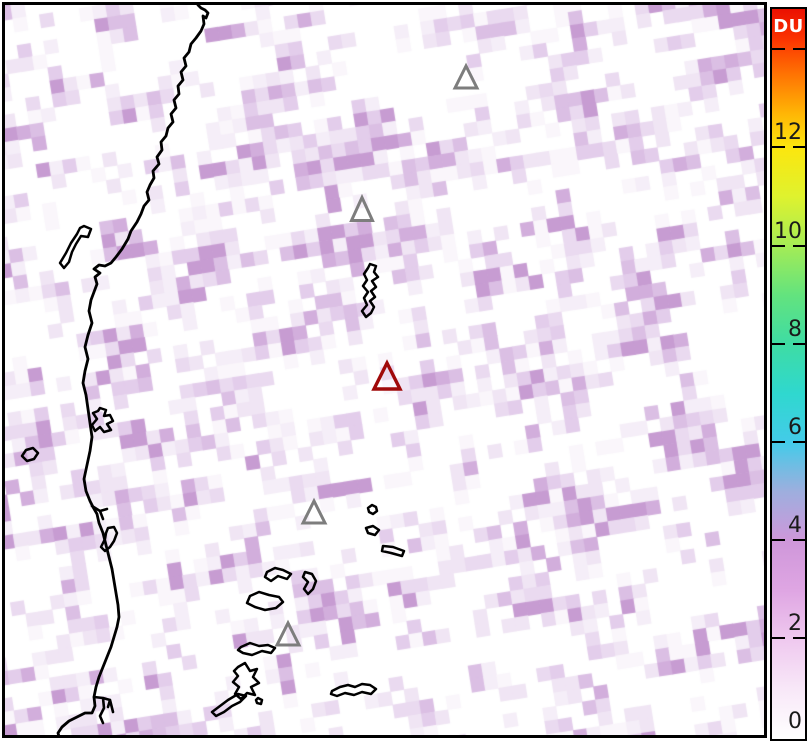 The height and width of the screenshot is (746, 808). Describe the element at coordinates (788, 26) in the screenshot. I see `colorbar-unit-label: DU` at that location.